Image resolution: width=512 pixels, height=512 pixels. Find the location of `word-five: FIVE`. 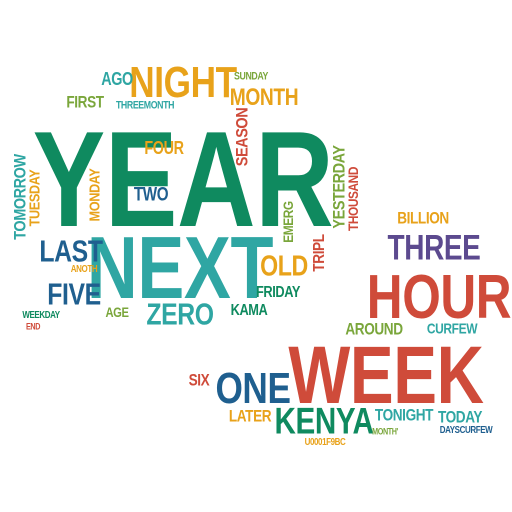

word-five: FIVE is located at coordinates (74, 294).